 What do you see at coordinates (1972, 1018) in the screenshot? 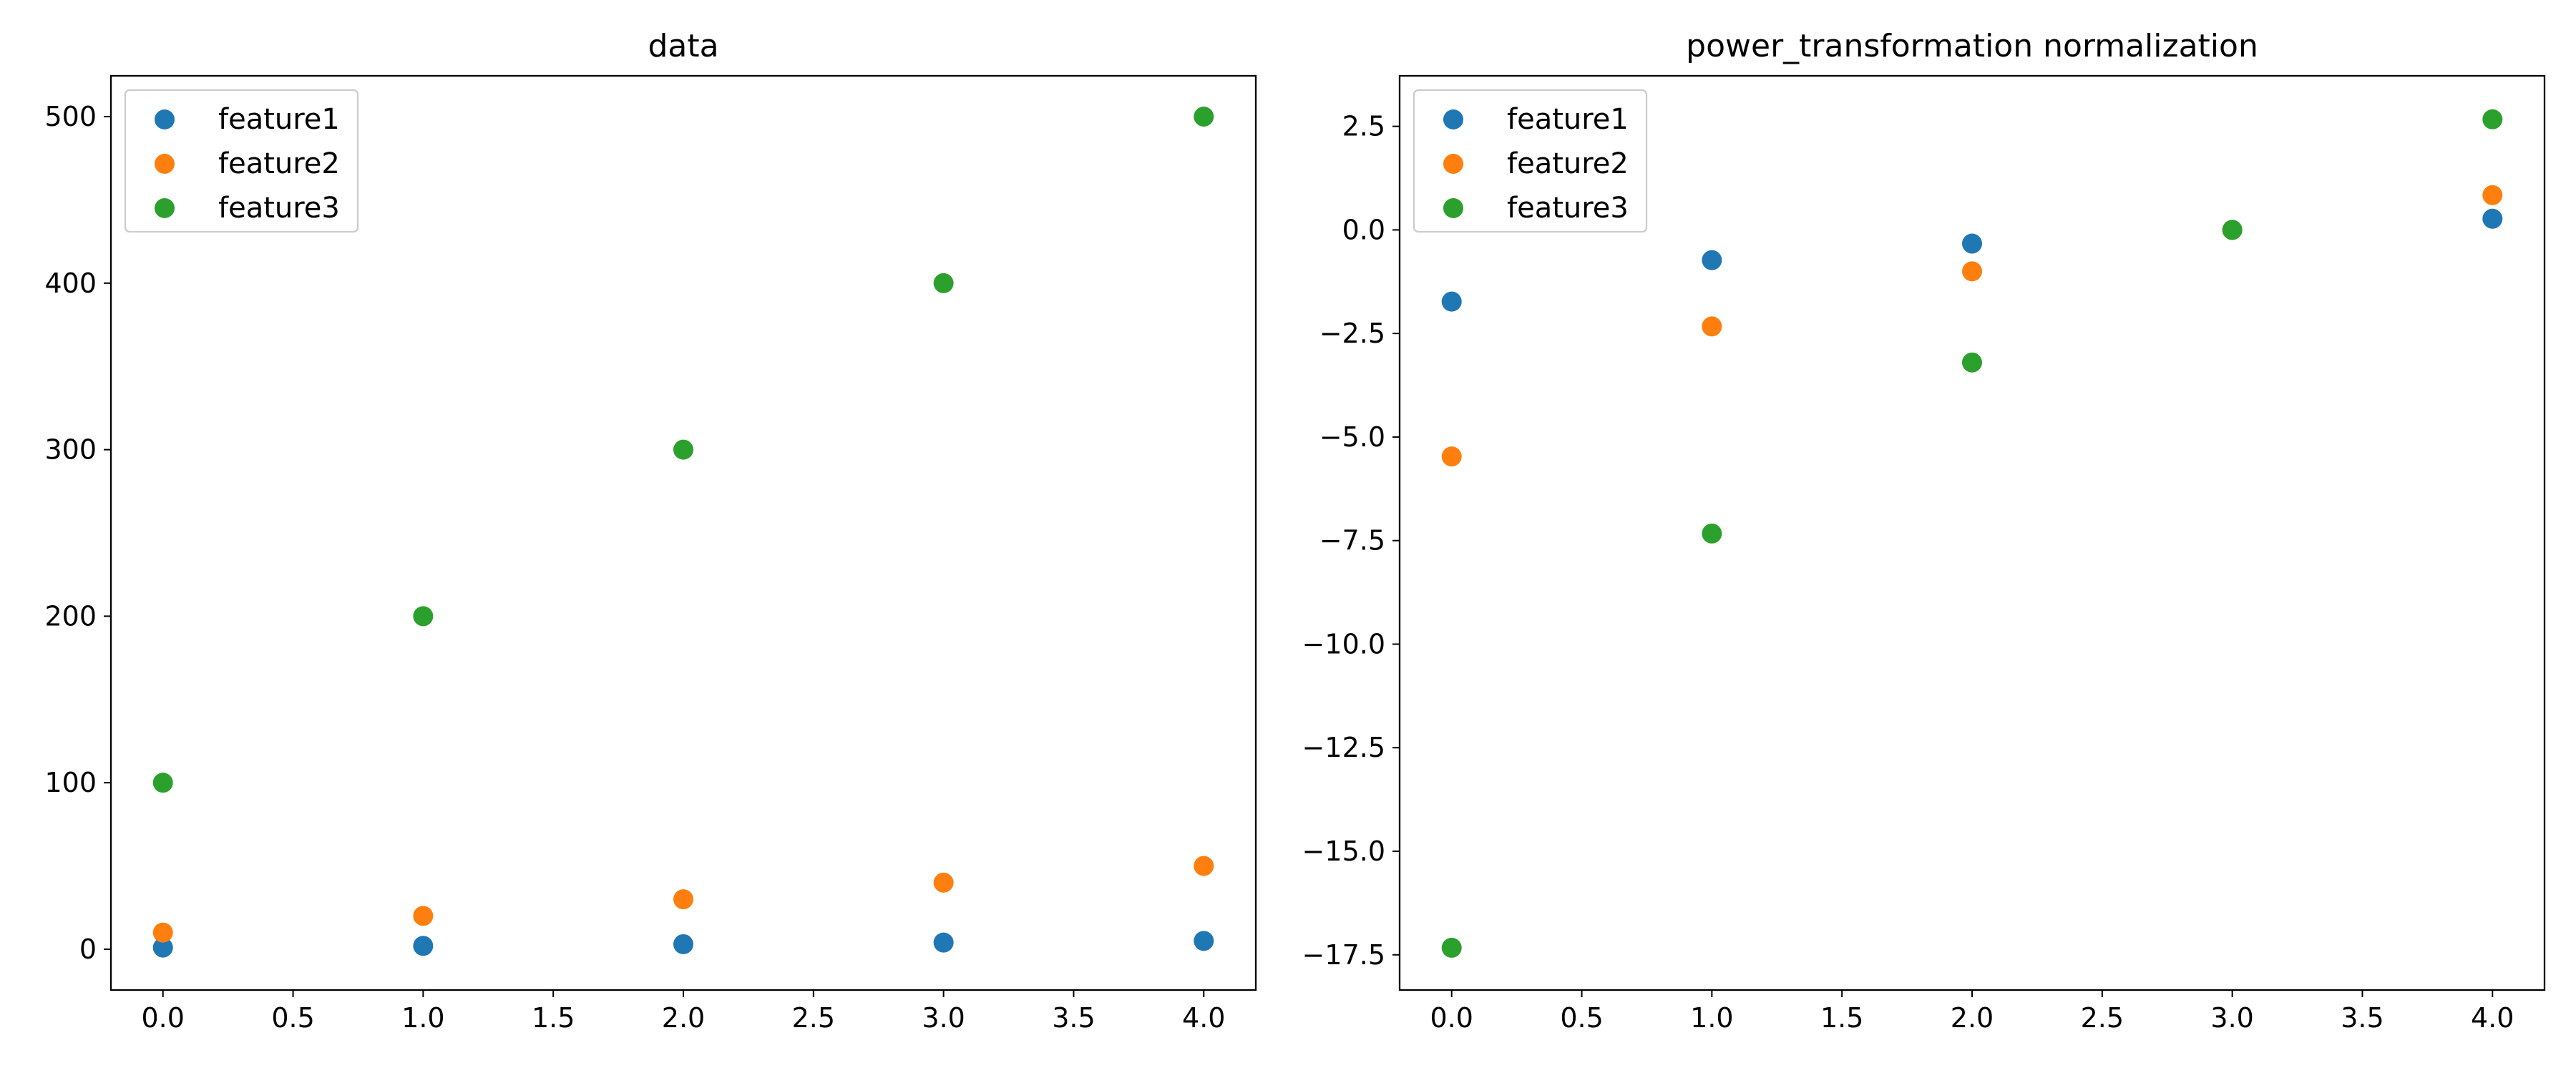
I see `right-x-tick-label-4: 2.0` at bounding box center [1972, 1018].